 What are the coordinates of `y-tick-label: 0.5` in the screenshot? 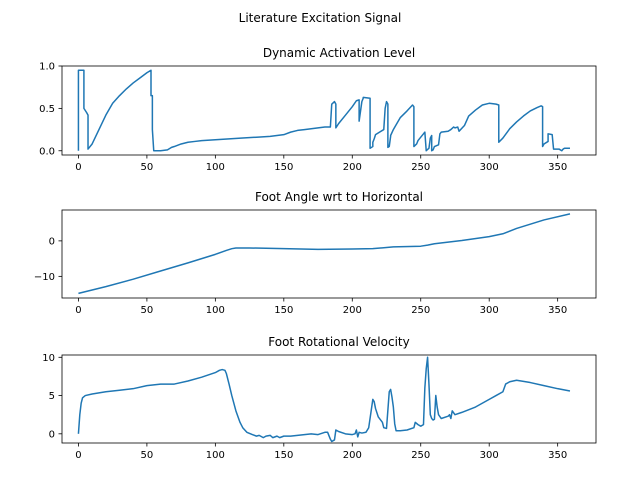 It's located at (47, 109).